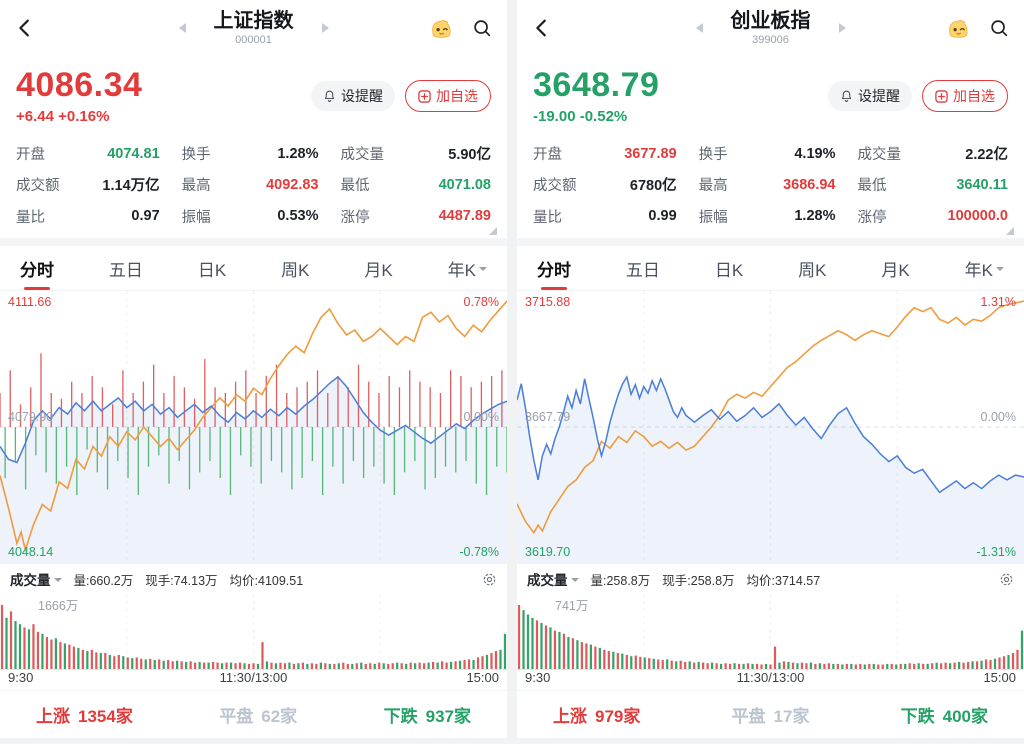  What do you see at coordinates (605, 154) in the screenshot?
I see `stat-open: 开盘 3677.89` at bounding box center [605, 154].